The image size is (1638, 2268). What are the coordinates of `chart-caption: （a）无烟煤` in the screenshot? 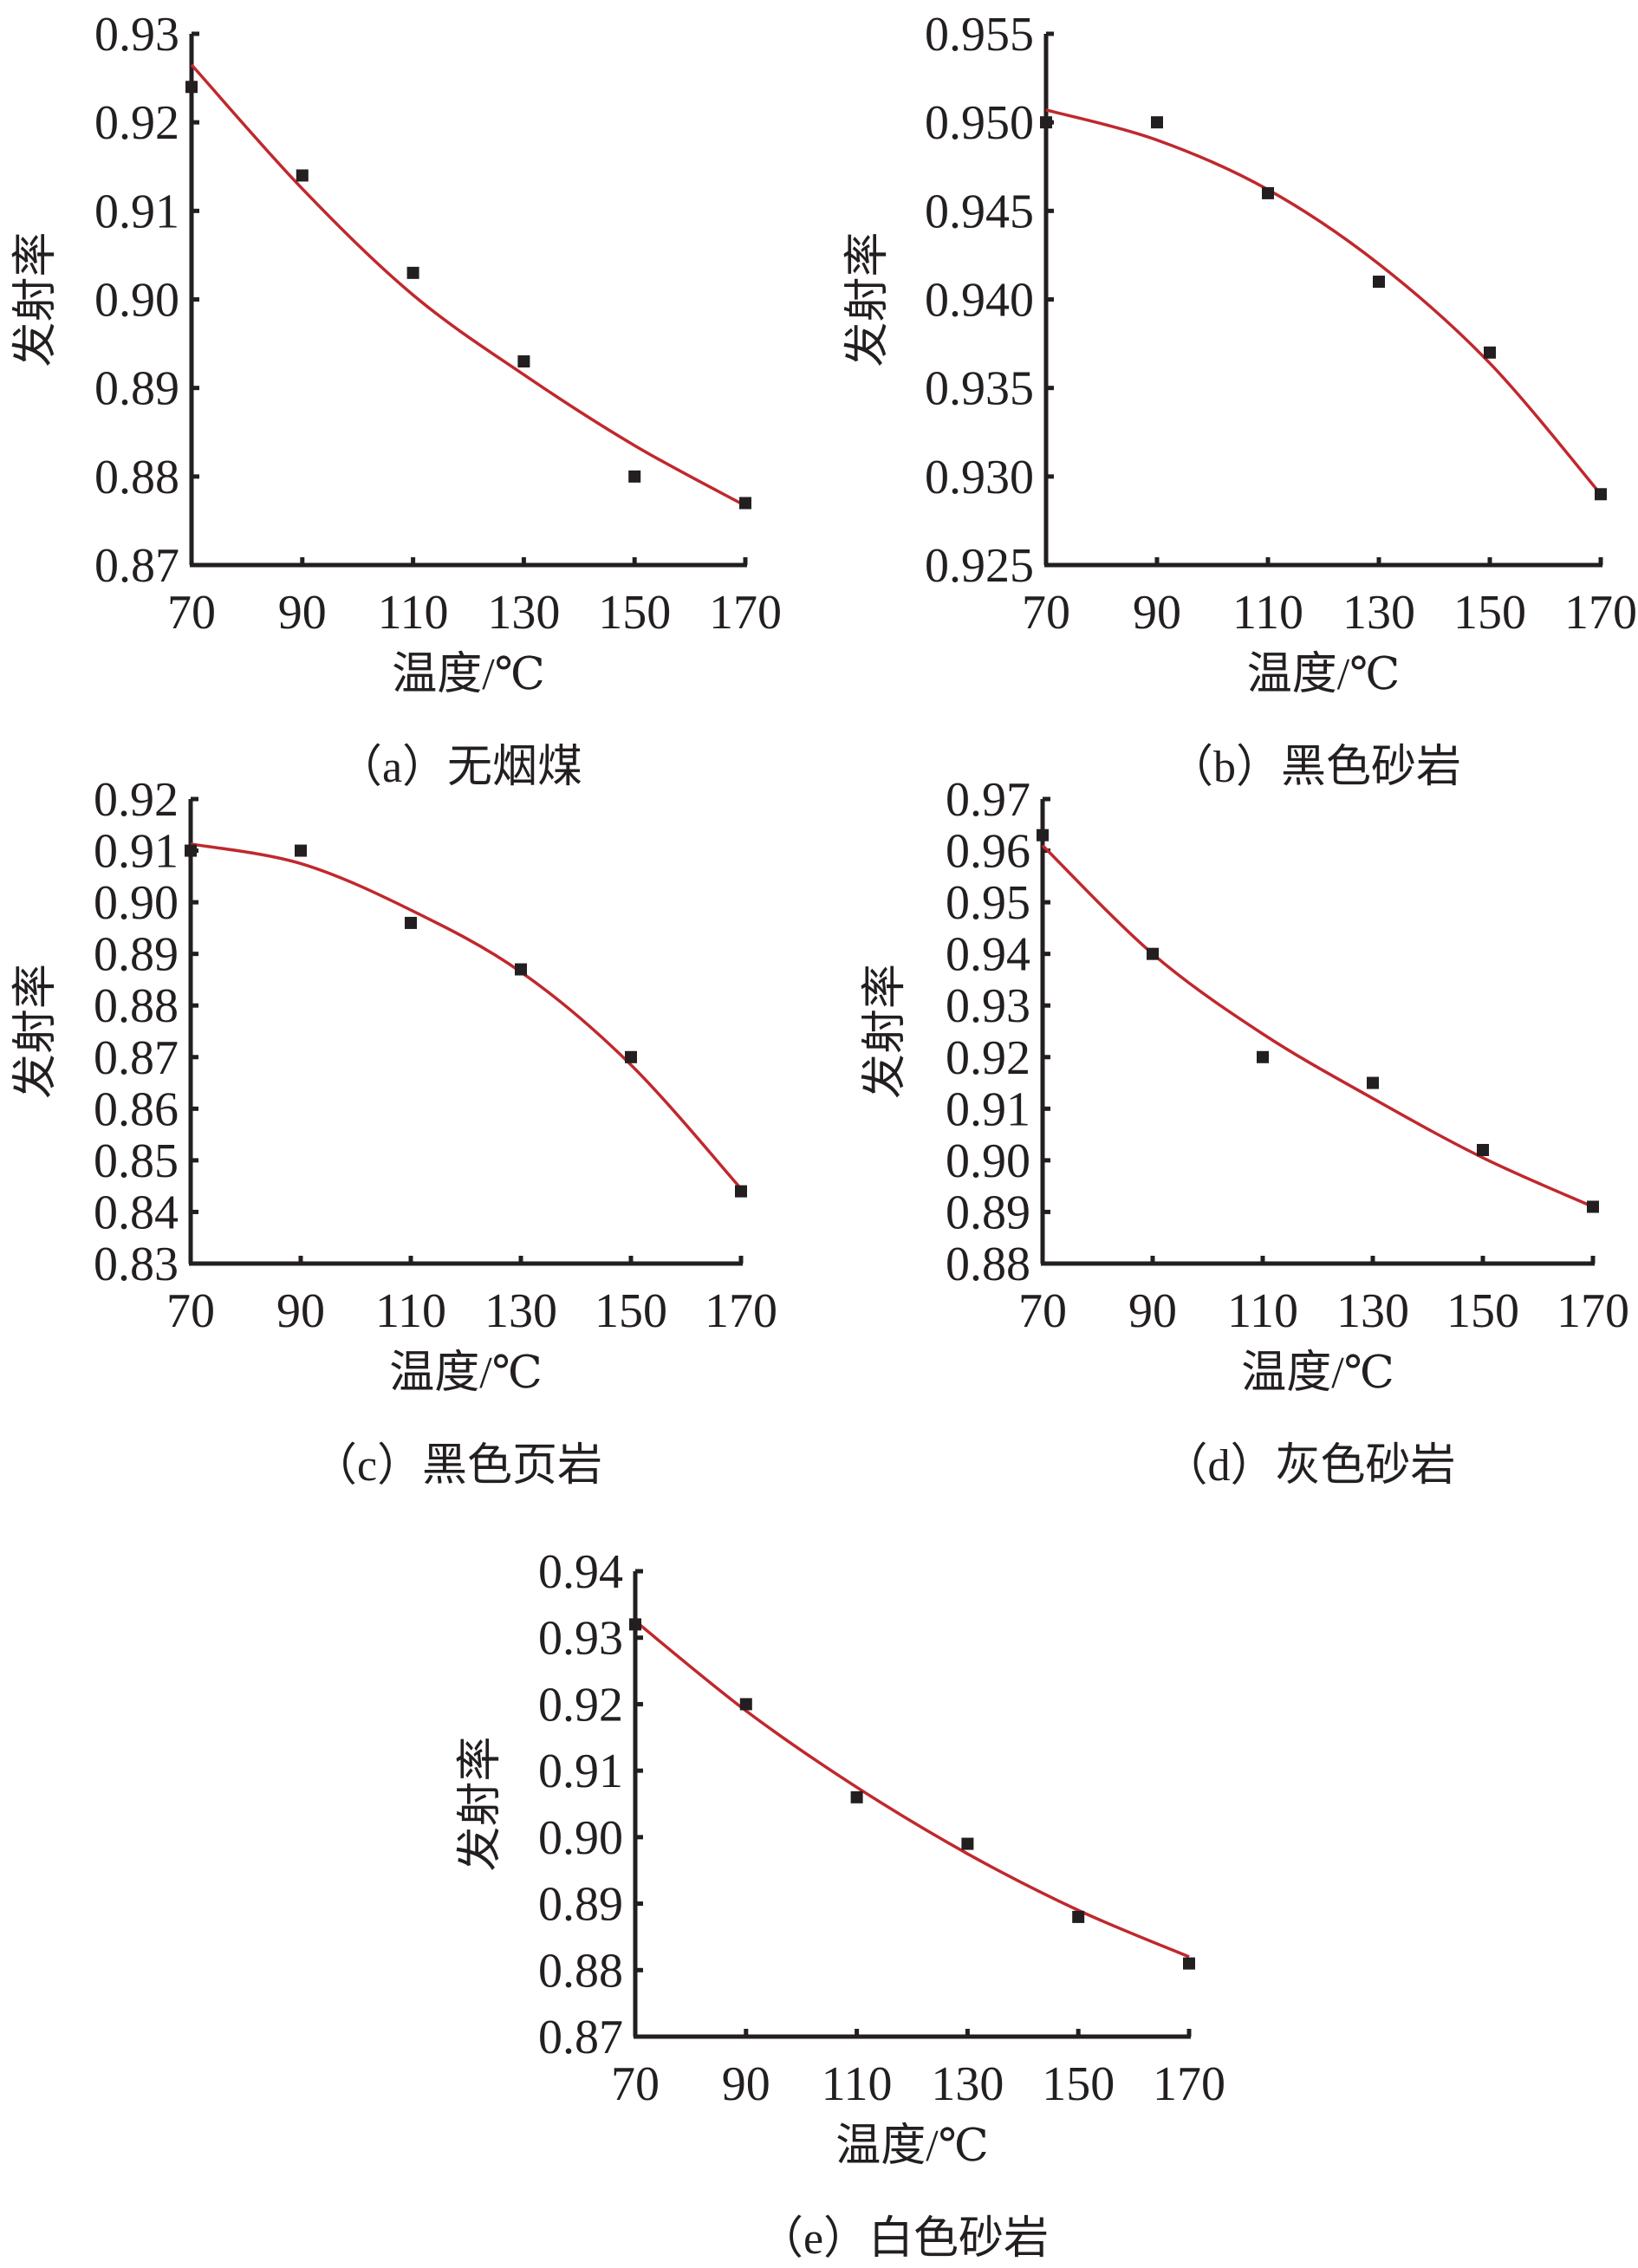 It's located at (459, 767).